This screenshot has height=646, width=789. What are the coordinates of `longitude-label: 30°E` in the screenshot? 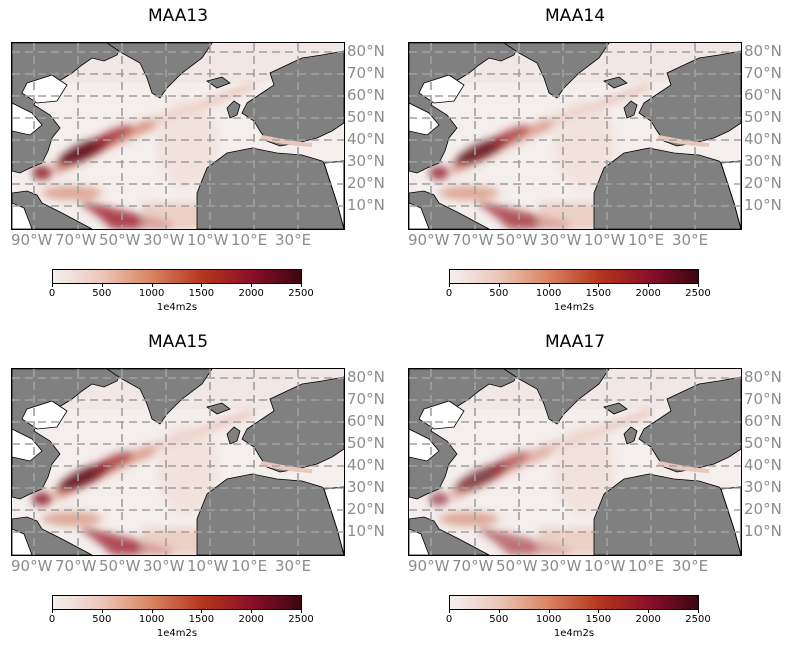 It's located at (293, 240).